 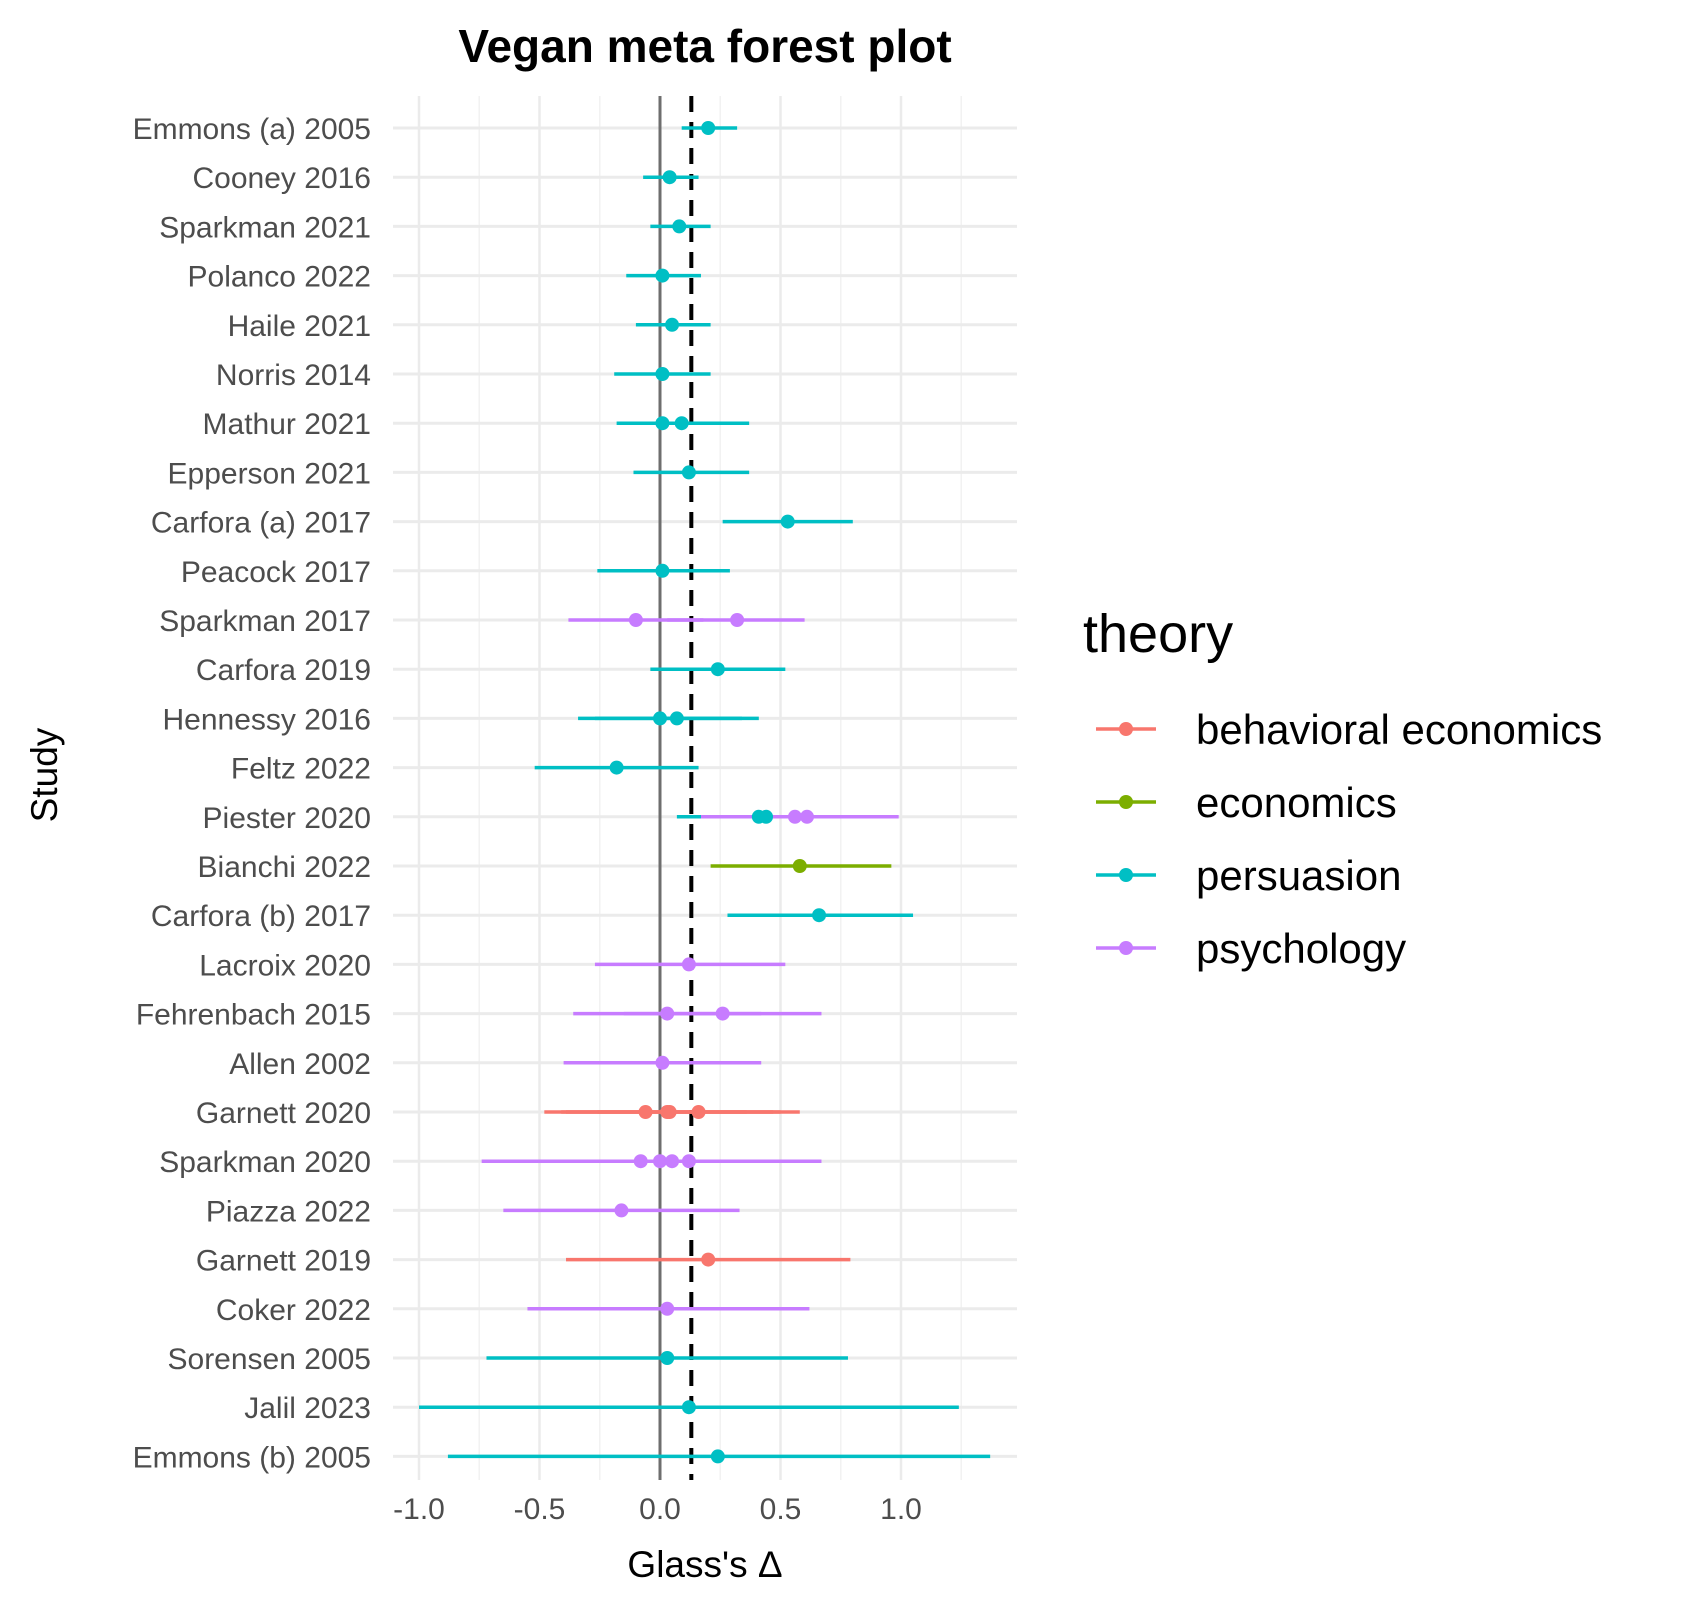 What do you see at coordinates (1298, 875) in the screenshot?
I see `legend-item-label: persuasion` at bounding box center [1298, 875].